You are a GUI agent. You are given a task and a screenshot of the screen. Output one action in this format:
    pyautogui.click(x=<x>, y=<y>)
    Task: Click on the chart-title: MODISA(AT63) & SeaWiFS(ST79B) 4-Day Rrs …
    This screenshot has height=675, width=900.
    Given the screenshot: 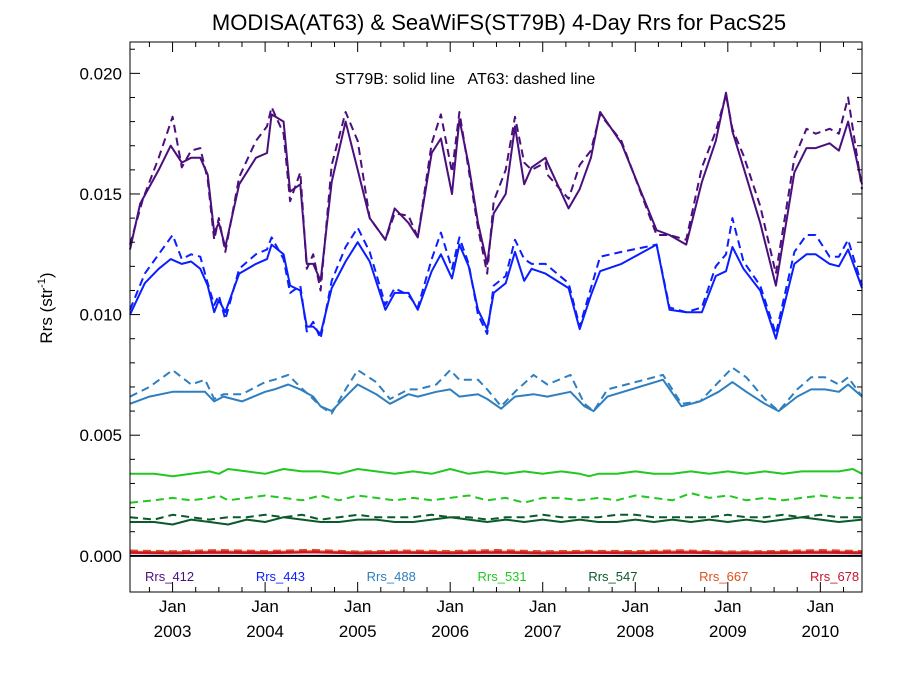 What is the action you would take?
    pyautogui.click(x=499, y=22)
    